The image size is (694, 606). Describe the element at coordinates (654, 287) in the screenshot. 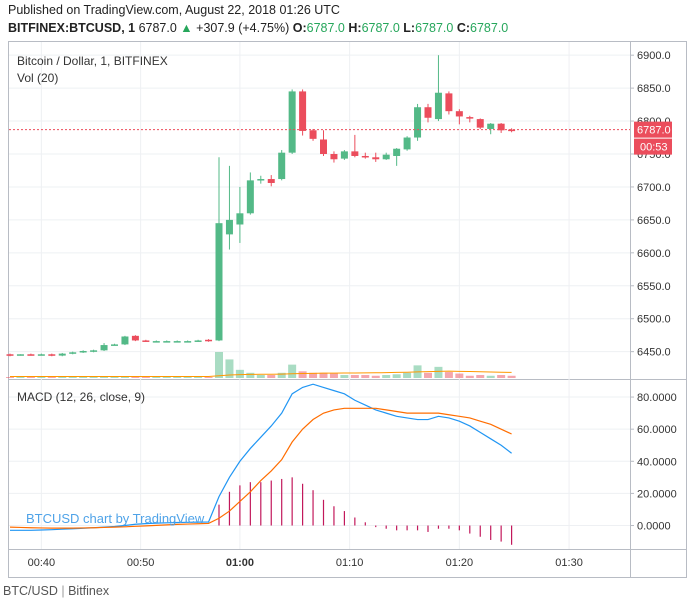

I see `price-tick-label: 6550.0` at that location.